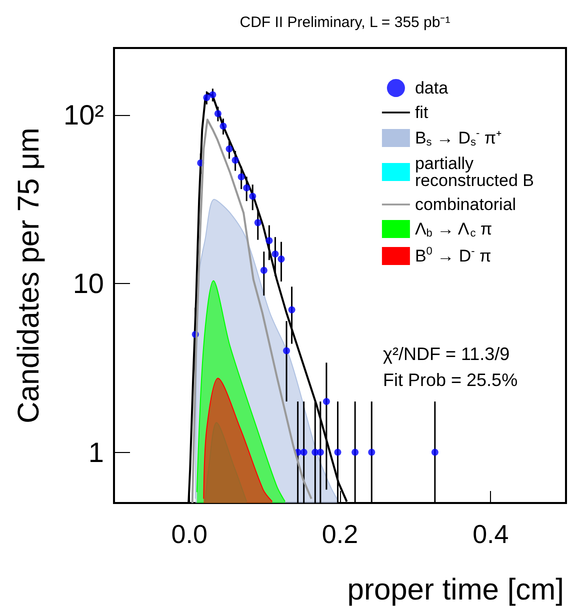 This screenshot has height=613, width=569. What do you see at coordinates (474, 172) in the screenshot?
I see `legend-label: partially reconstructed B` at bounding box center [474, 172].